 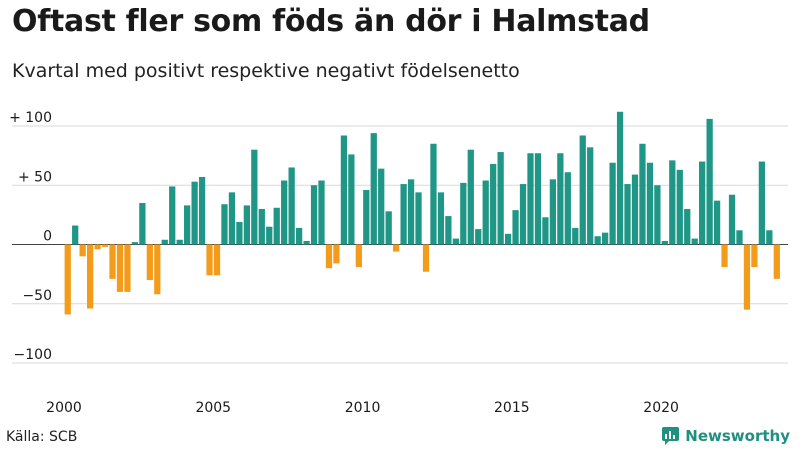 I want to click on y-tick-label: −50, so click(x=37, y=296).